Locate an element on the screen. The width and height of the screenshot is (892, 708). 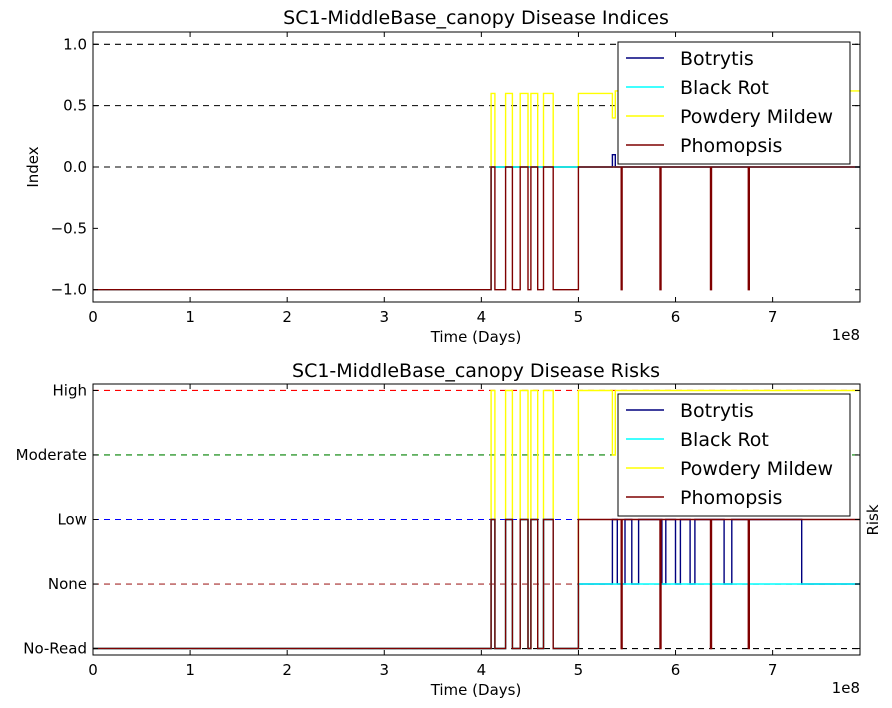
risks-x-tick-label: 1 is located at coordinates (190, 670).